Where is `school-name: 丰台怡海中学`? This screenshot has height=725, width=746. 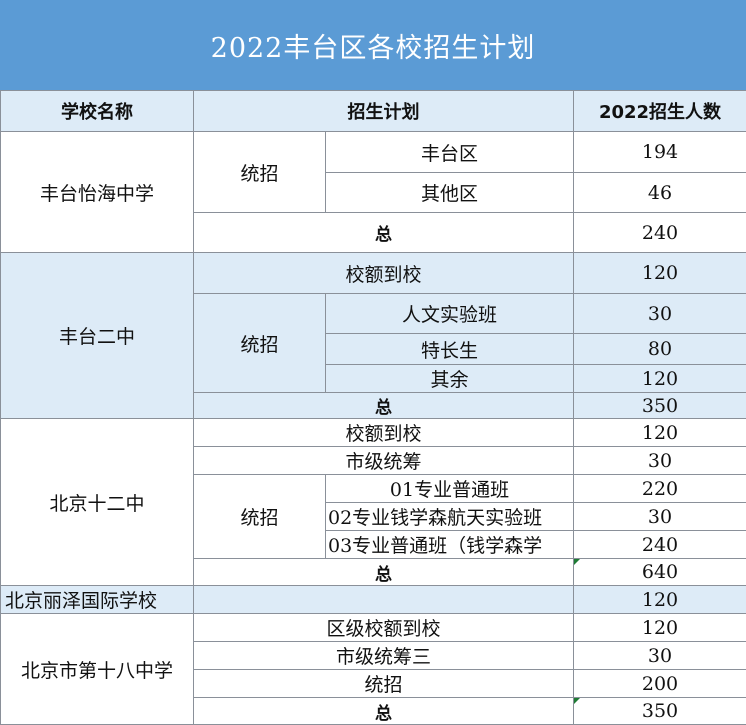 school-name: 丰台怡海中学 is located at coordinates (97, 192).